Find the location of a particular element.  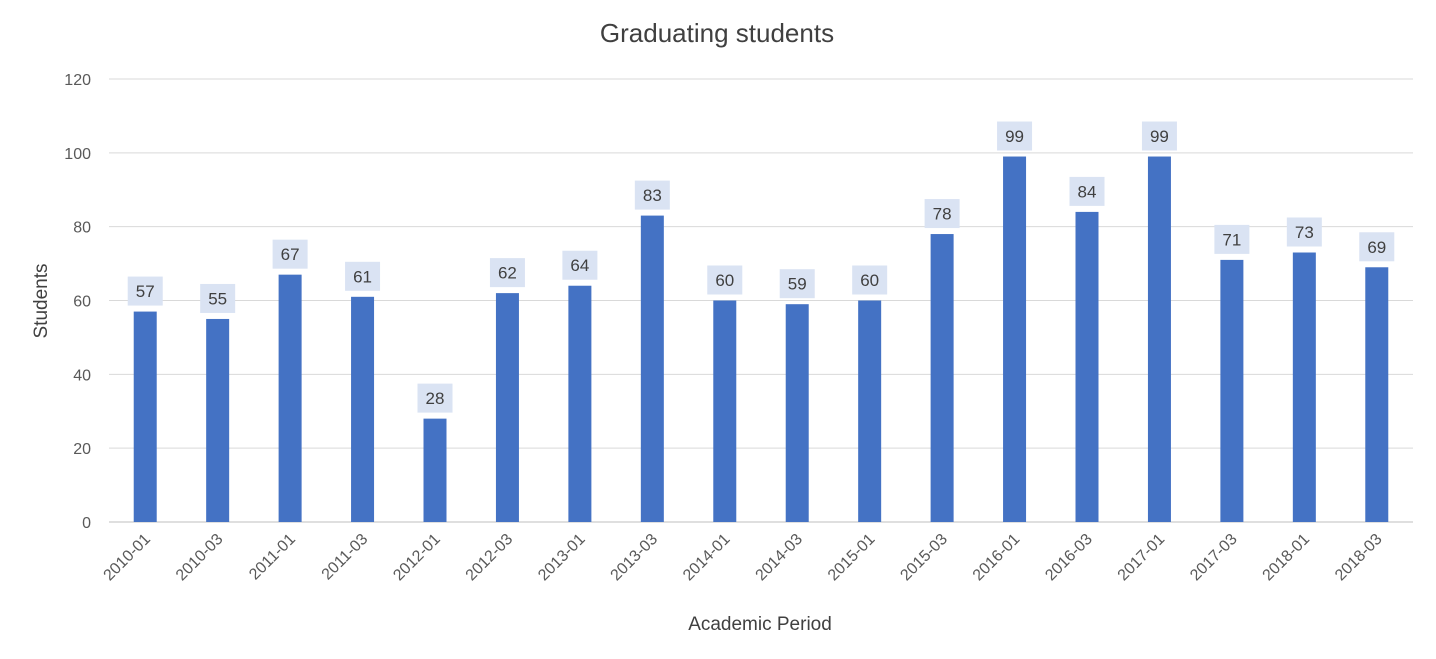

data-label: 67 is located at coordinates (290, 254).